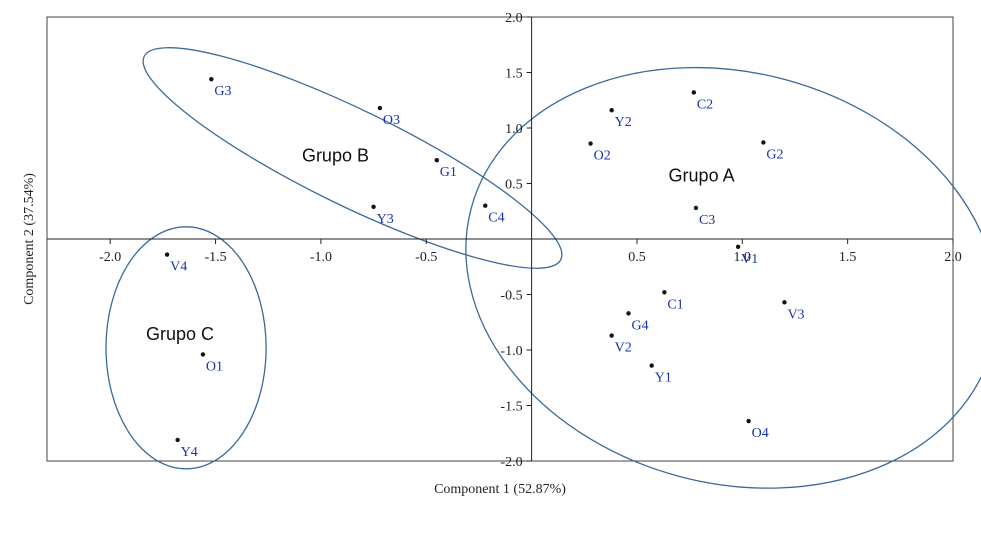 This screenshot has width=981, height=541. I want to click on point-label: O3, so click(391, 120).